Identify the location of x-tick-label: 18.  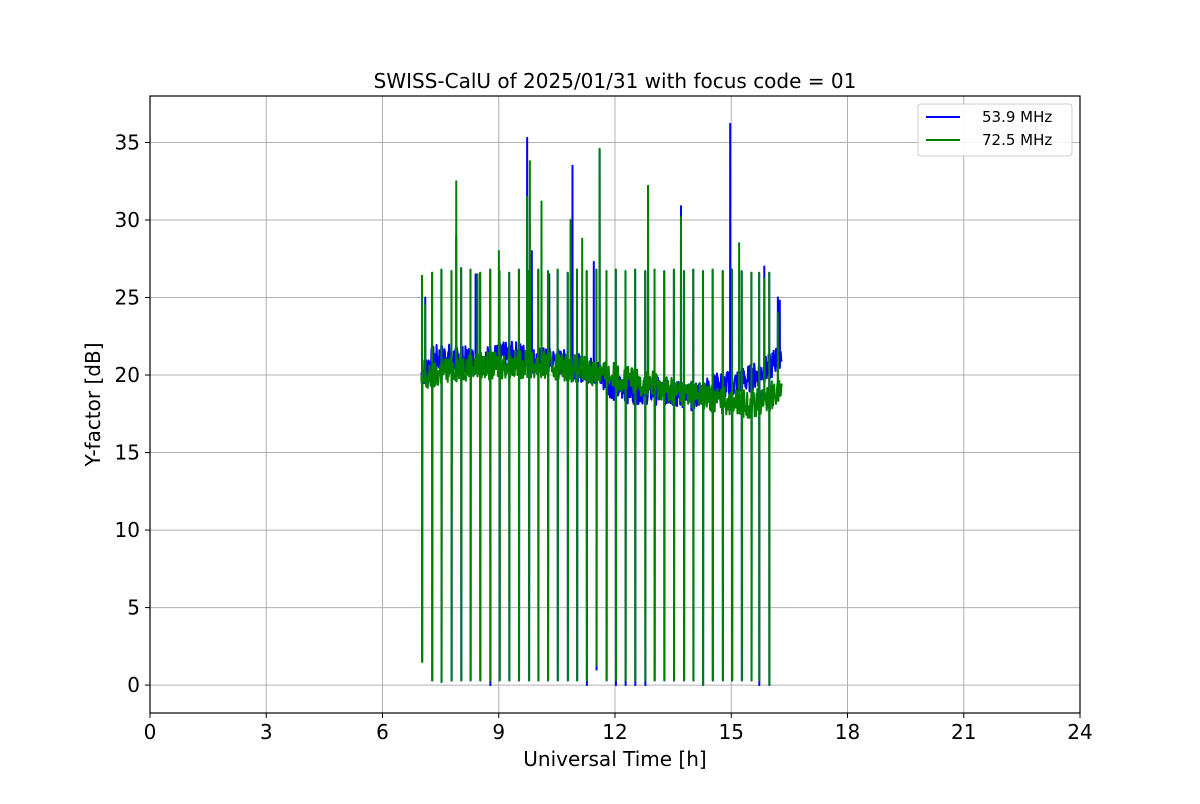
(847, 732).